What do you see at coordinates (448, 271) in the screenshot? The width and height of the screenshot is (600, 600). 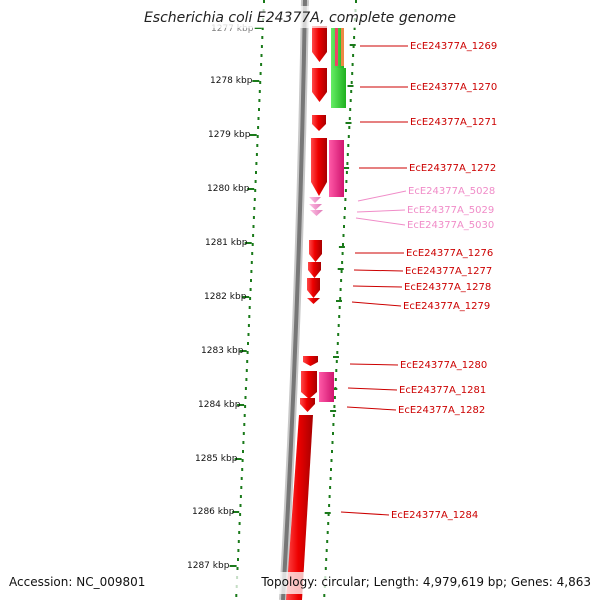 I see `gene-label: EcE24377A_1277` at bounding box center [448, 271].